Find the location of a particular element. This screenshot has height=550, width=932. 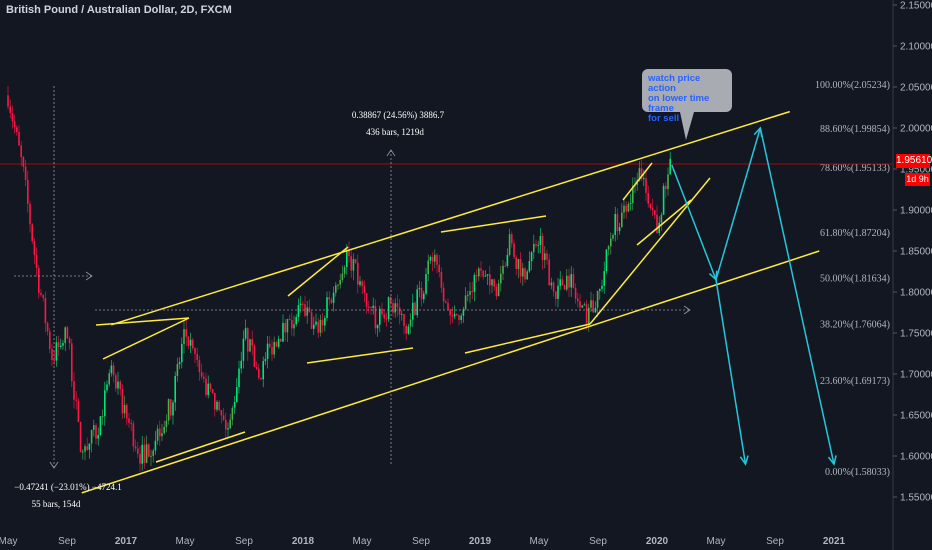

fib-level-label: 23.60%(1.69173) is located at coordinates (855, 381).